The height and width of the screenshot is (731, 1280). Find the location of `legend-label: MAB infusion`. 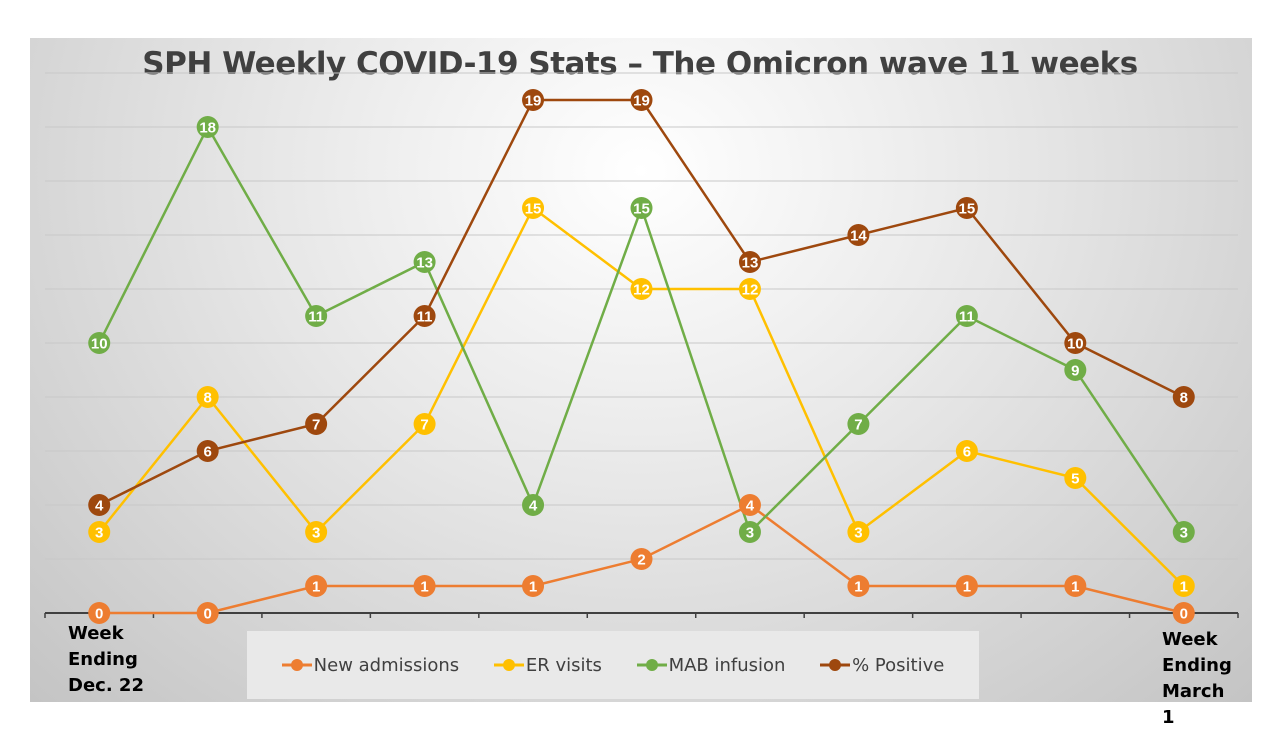

legend-label: MAB infusion is located at coordinates (727, 665).